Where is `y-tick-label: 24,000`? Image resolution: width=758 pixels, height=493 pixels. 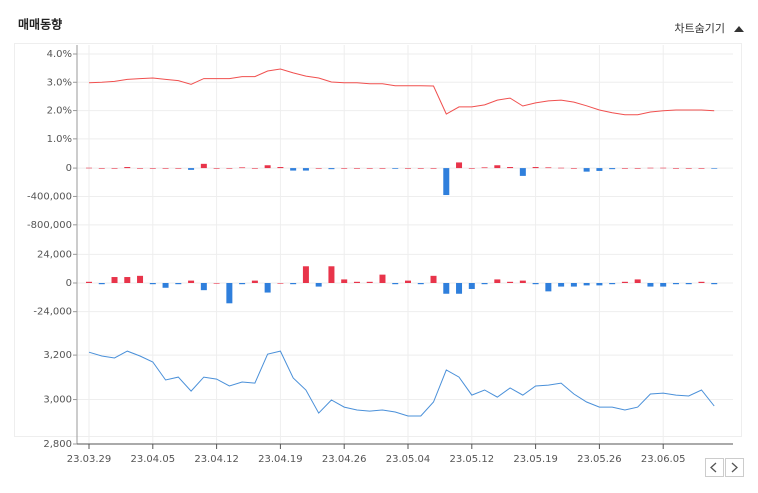 y-tick-label: 24,000 is located at coordinates (54, 254).